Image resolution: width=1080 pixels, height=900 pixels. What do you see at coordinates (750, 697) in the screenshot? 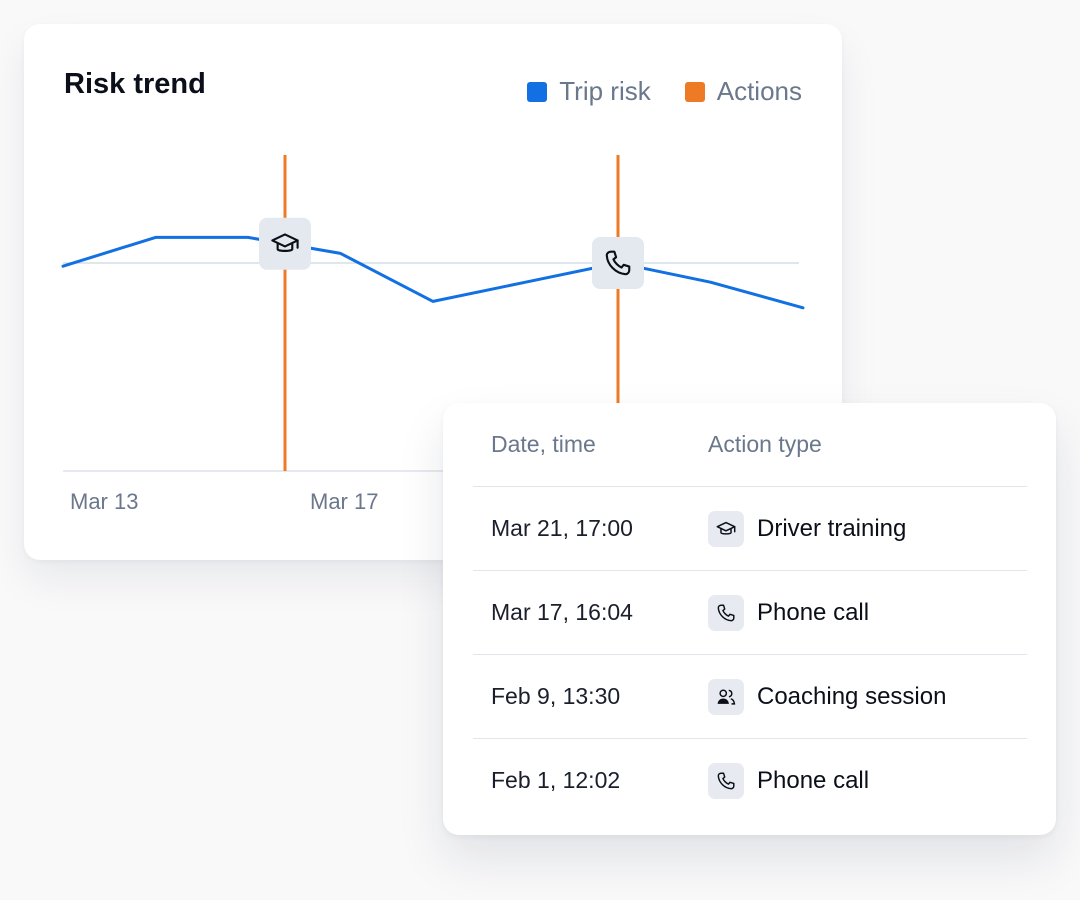
I see `table-row: Feb 9, 13:30 Coaching session` at bounding box center [750, 697].